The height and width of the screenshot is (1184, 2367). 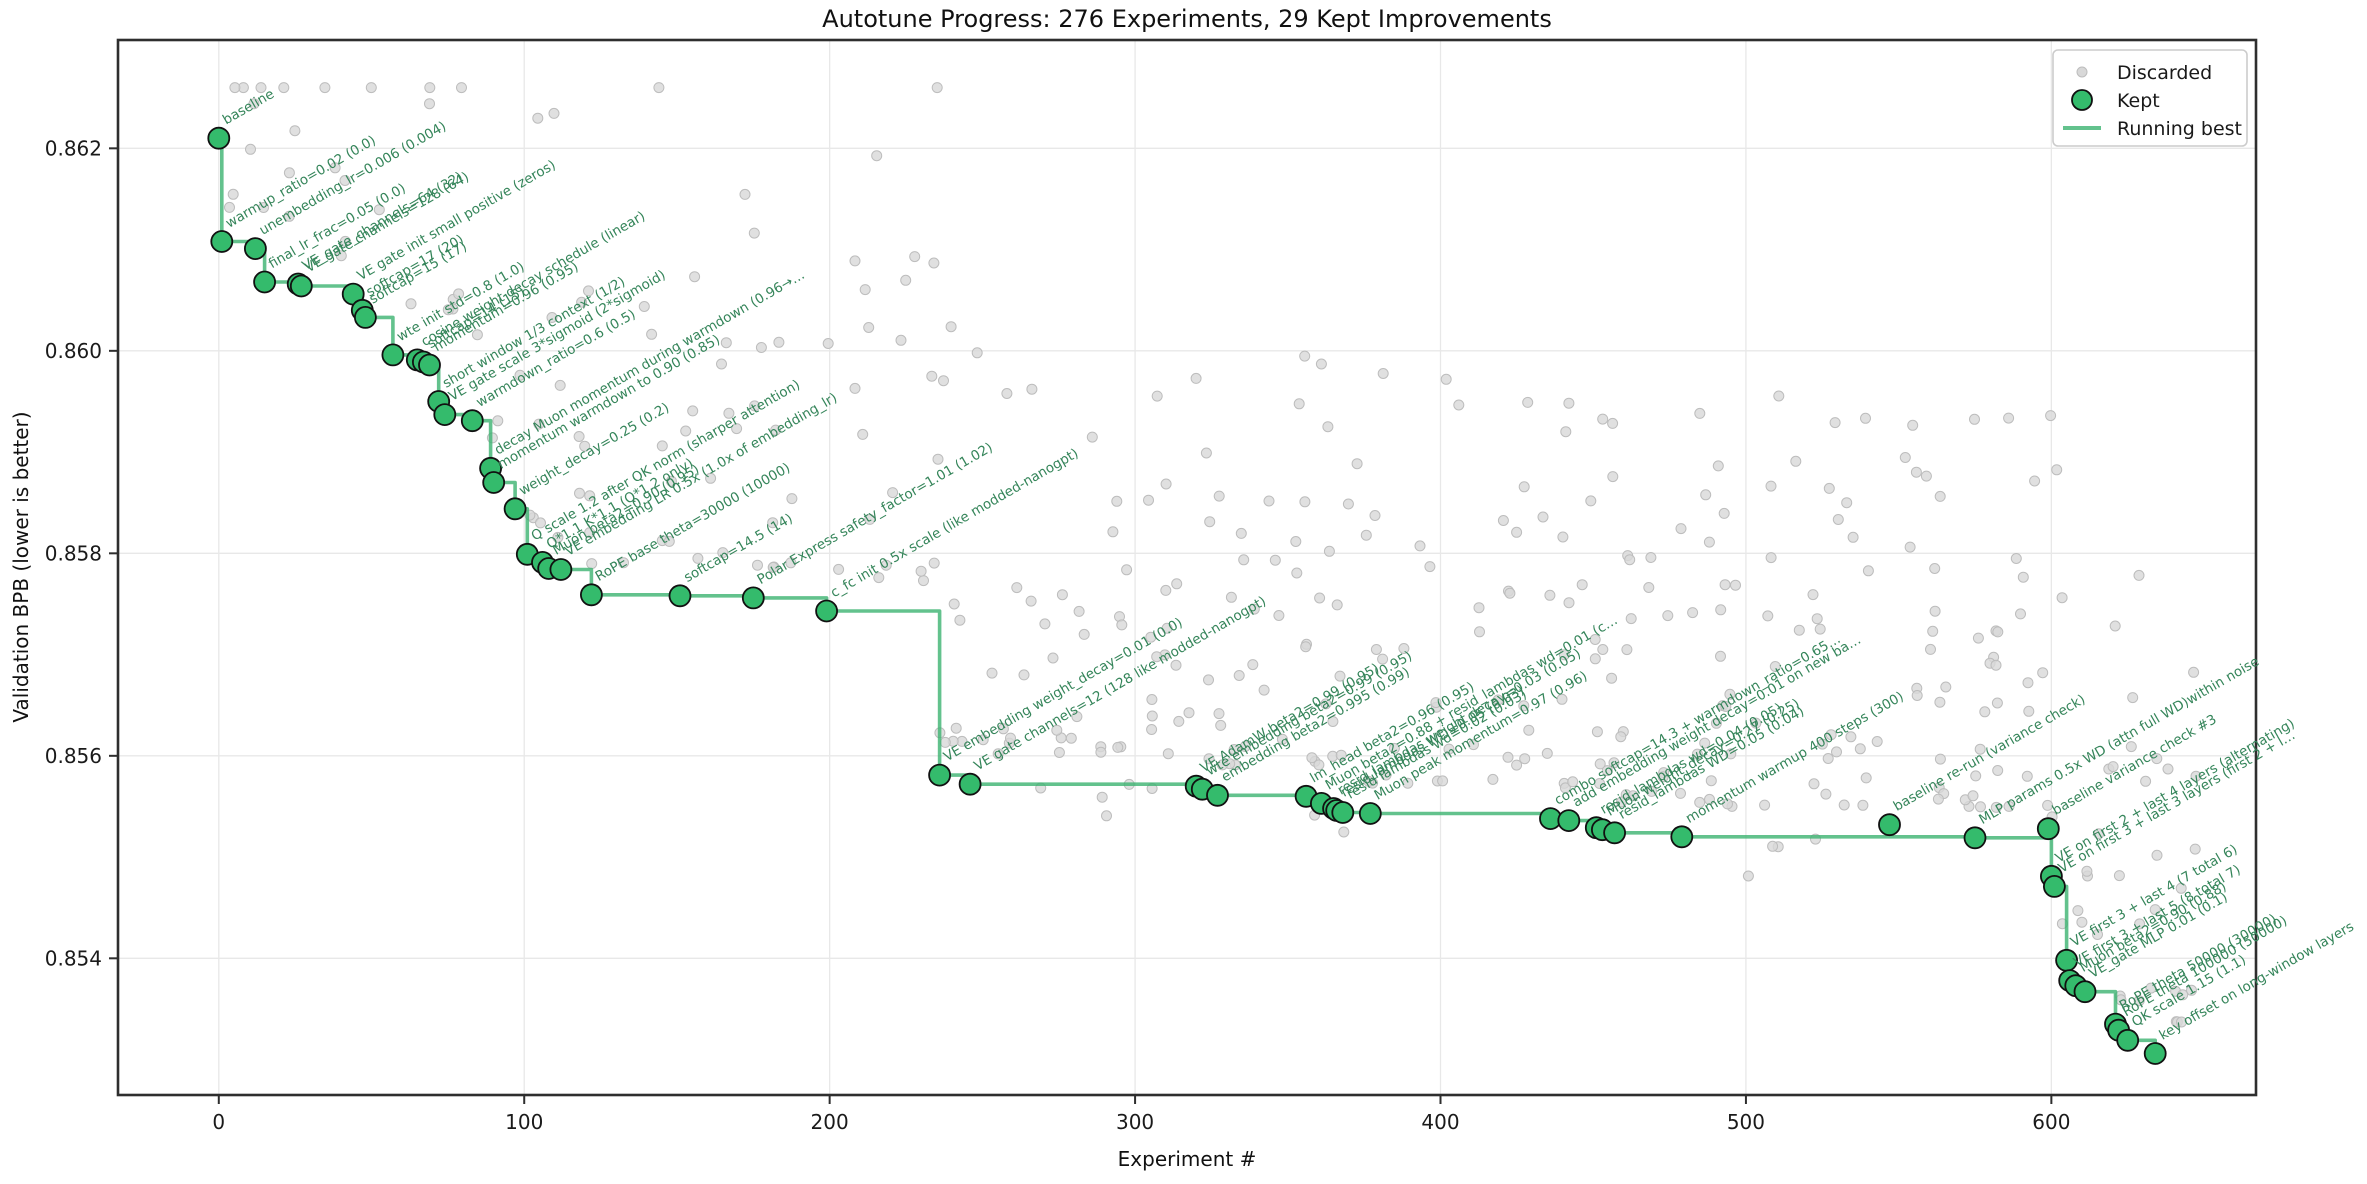 I want to click on legend-discarded-marker, so click(x=2082, y=72).